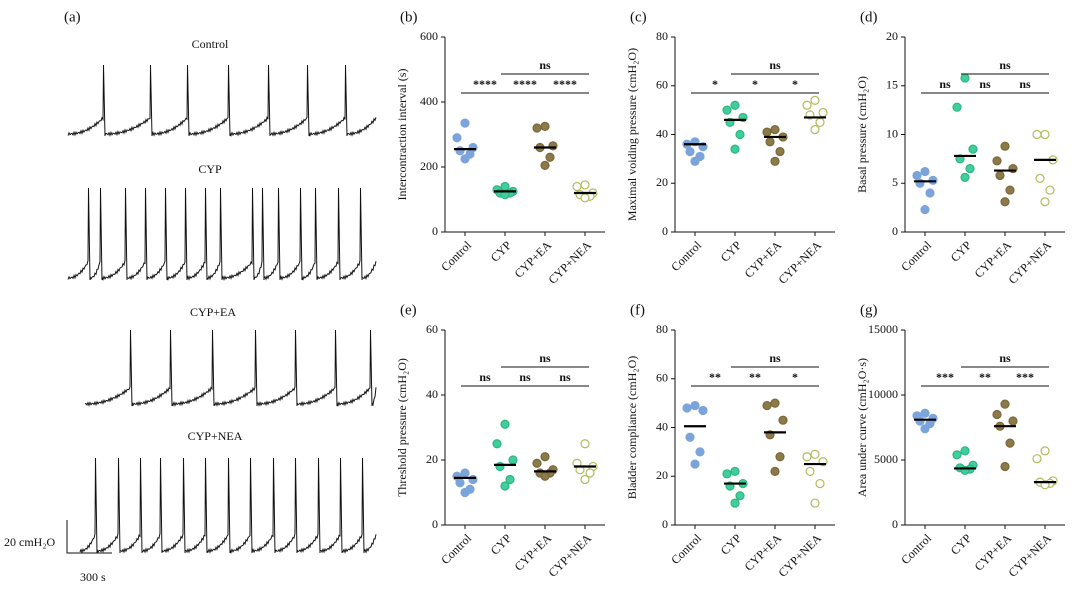 The image size is (1080, 589). Describe the element at coordinates (869, 17) in the screenshot. I see `panel-label: (d)` at that location.